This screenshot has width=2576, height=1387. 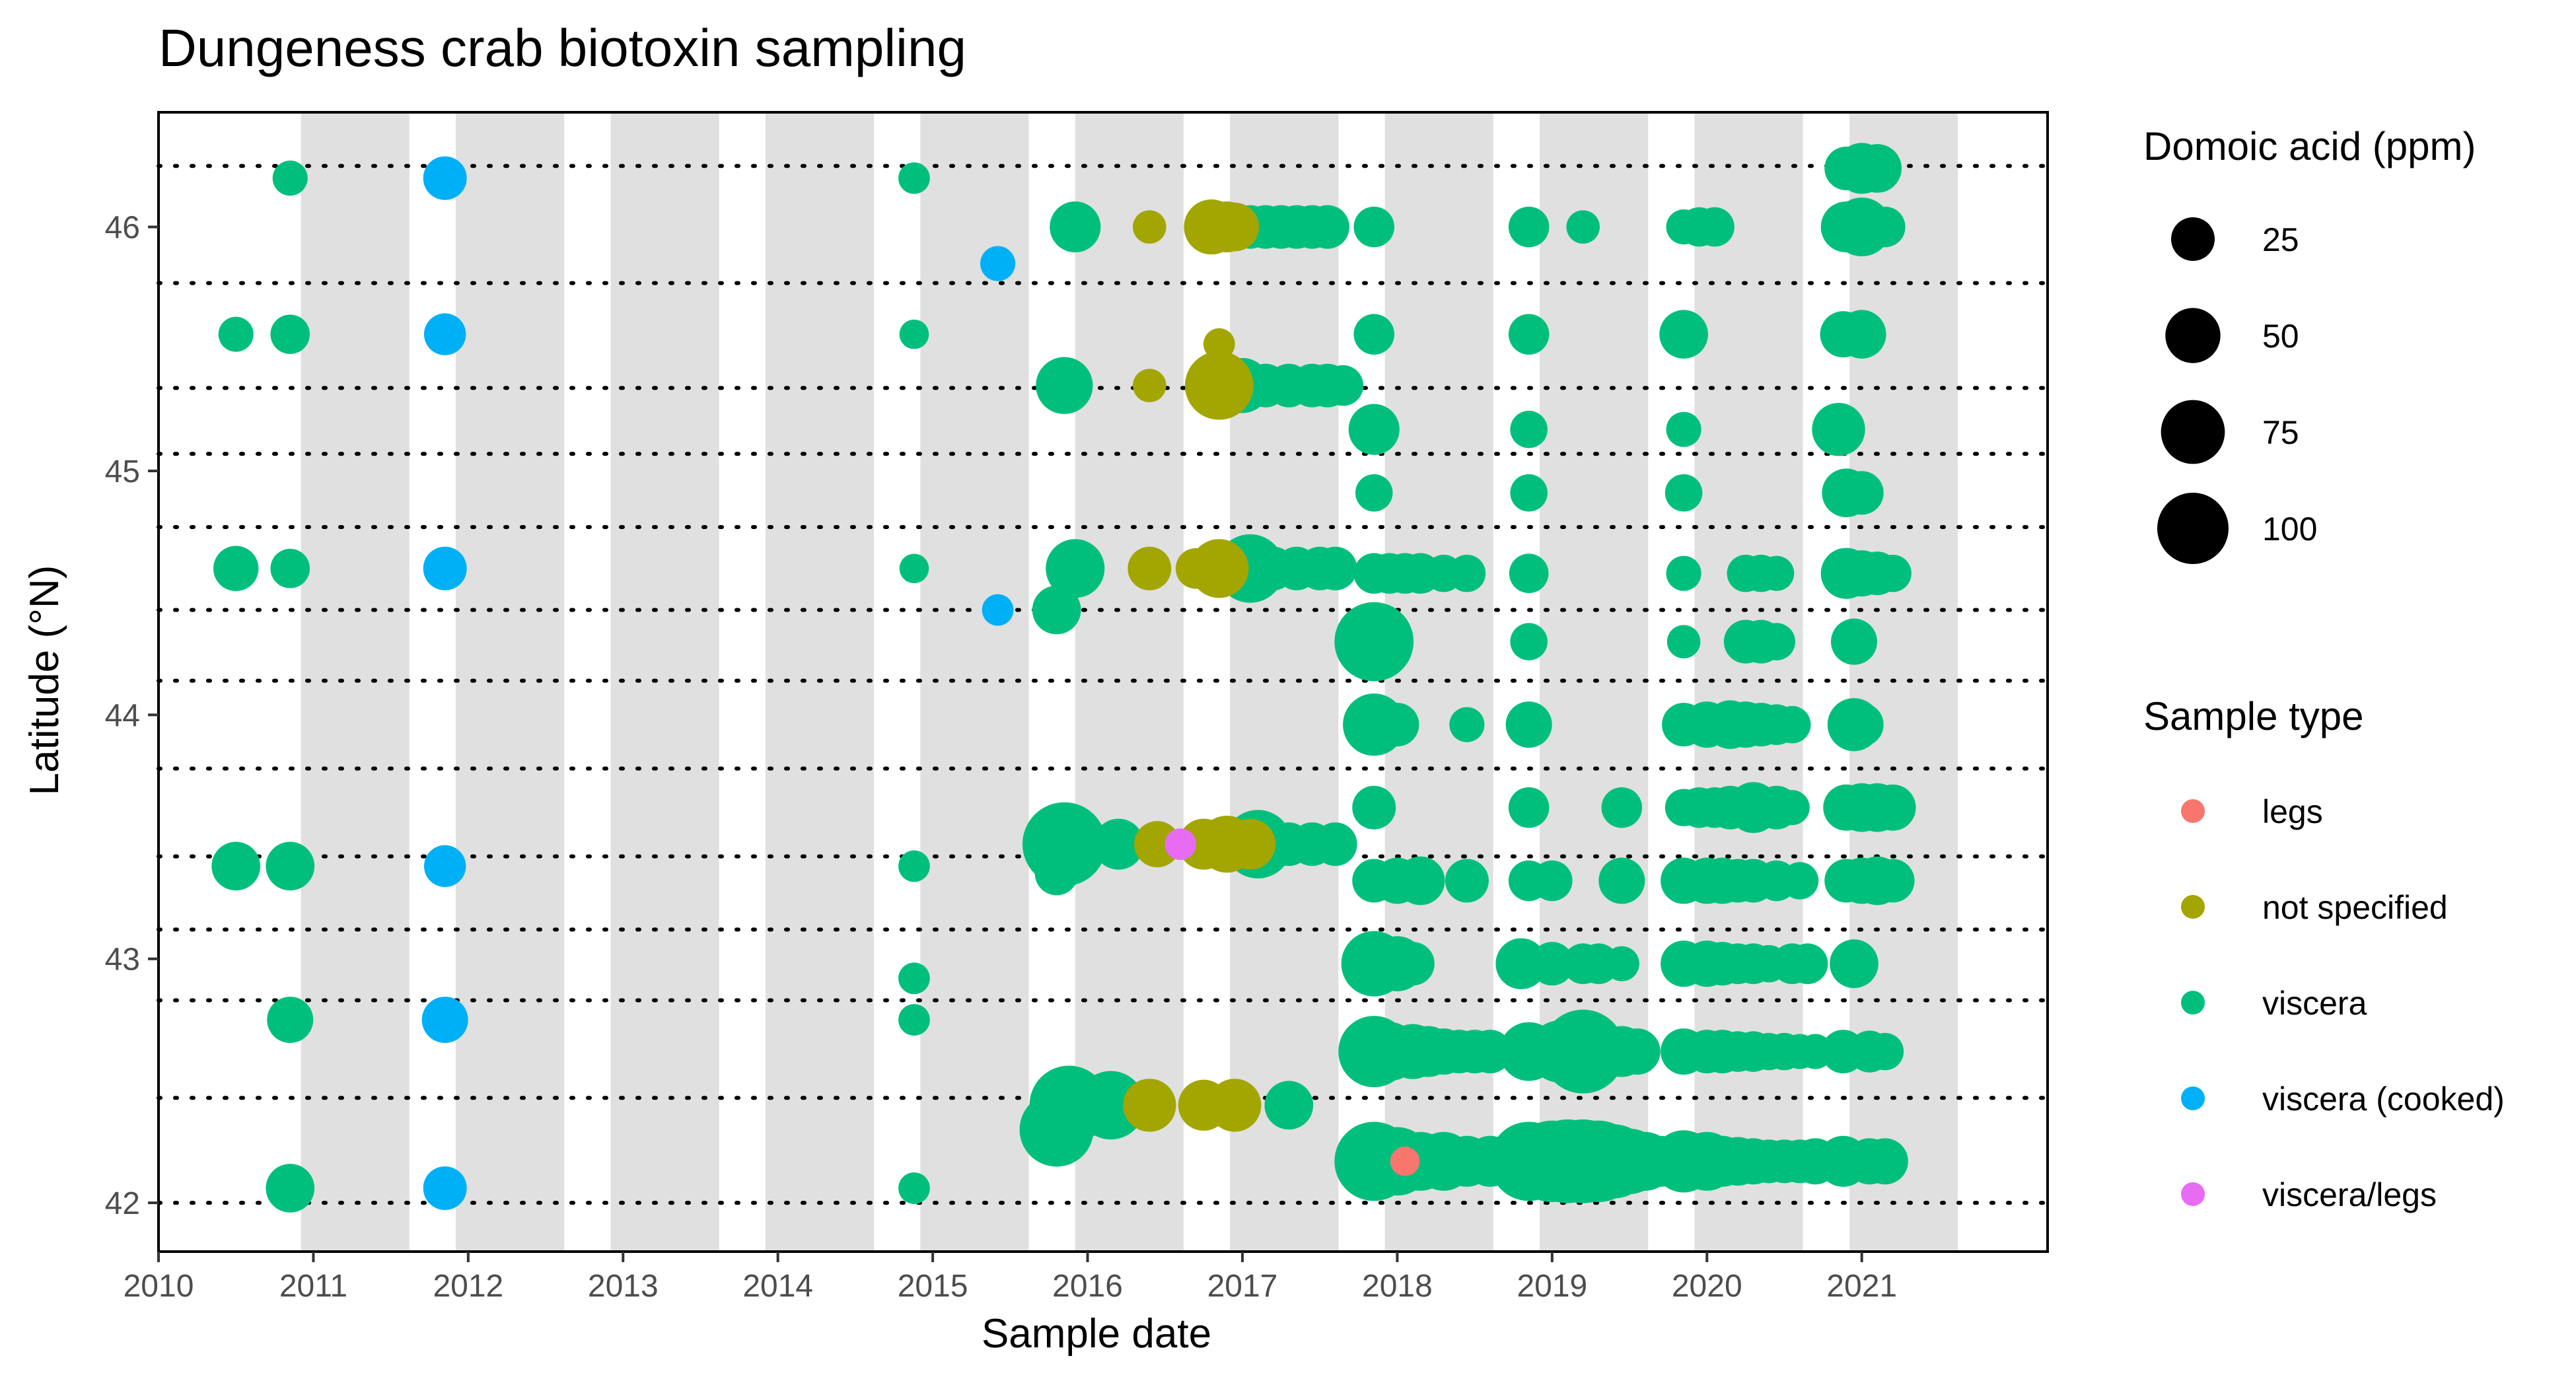 I want to click on x-tick-label: 2019, so click(x=1552, y=1286).